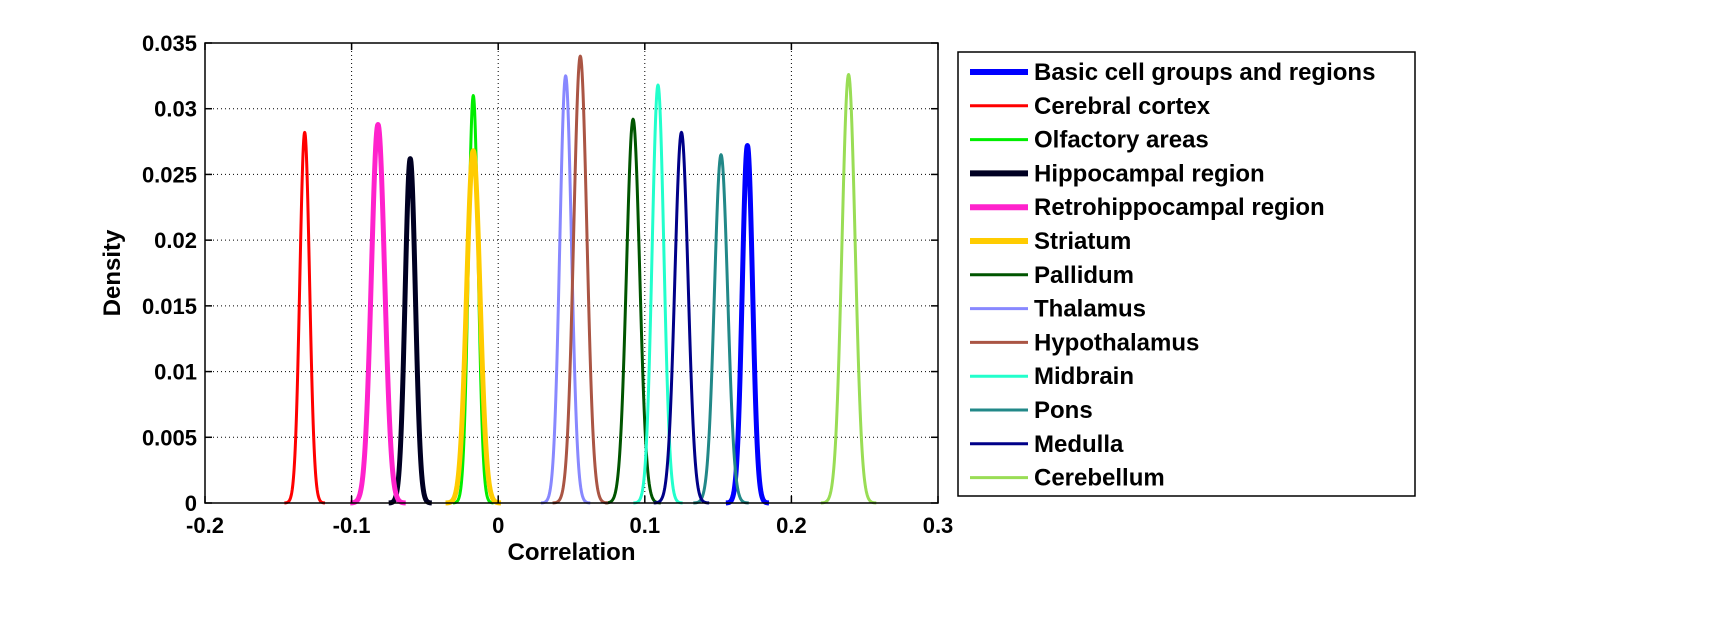 The height and width of the screenshot is (625, 1719). I want to click on legend-label: Medulla, so click(1079, 444).